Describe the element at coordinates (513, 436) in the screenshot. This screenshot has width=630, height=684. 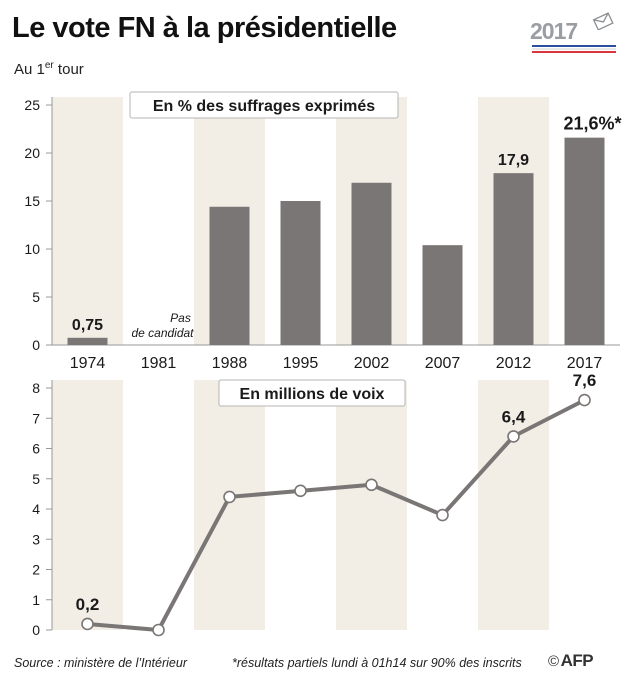
I see `votes-point-2012` at that location.